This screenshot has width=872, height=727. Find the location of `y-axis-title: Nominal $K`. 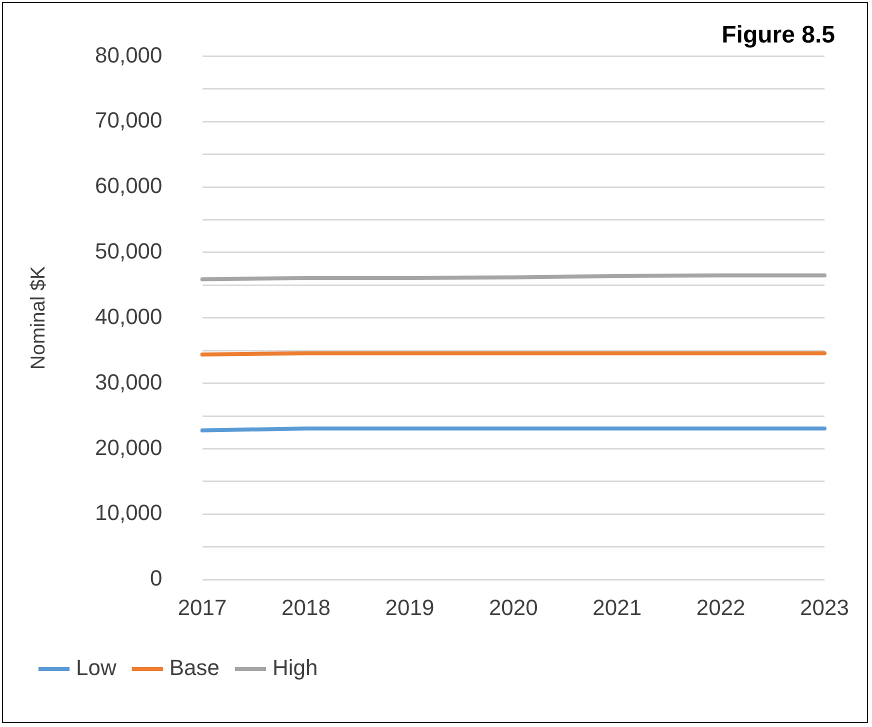

y-axis-title: Nominal $K is located at coordinates (39, 318).